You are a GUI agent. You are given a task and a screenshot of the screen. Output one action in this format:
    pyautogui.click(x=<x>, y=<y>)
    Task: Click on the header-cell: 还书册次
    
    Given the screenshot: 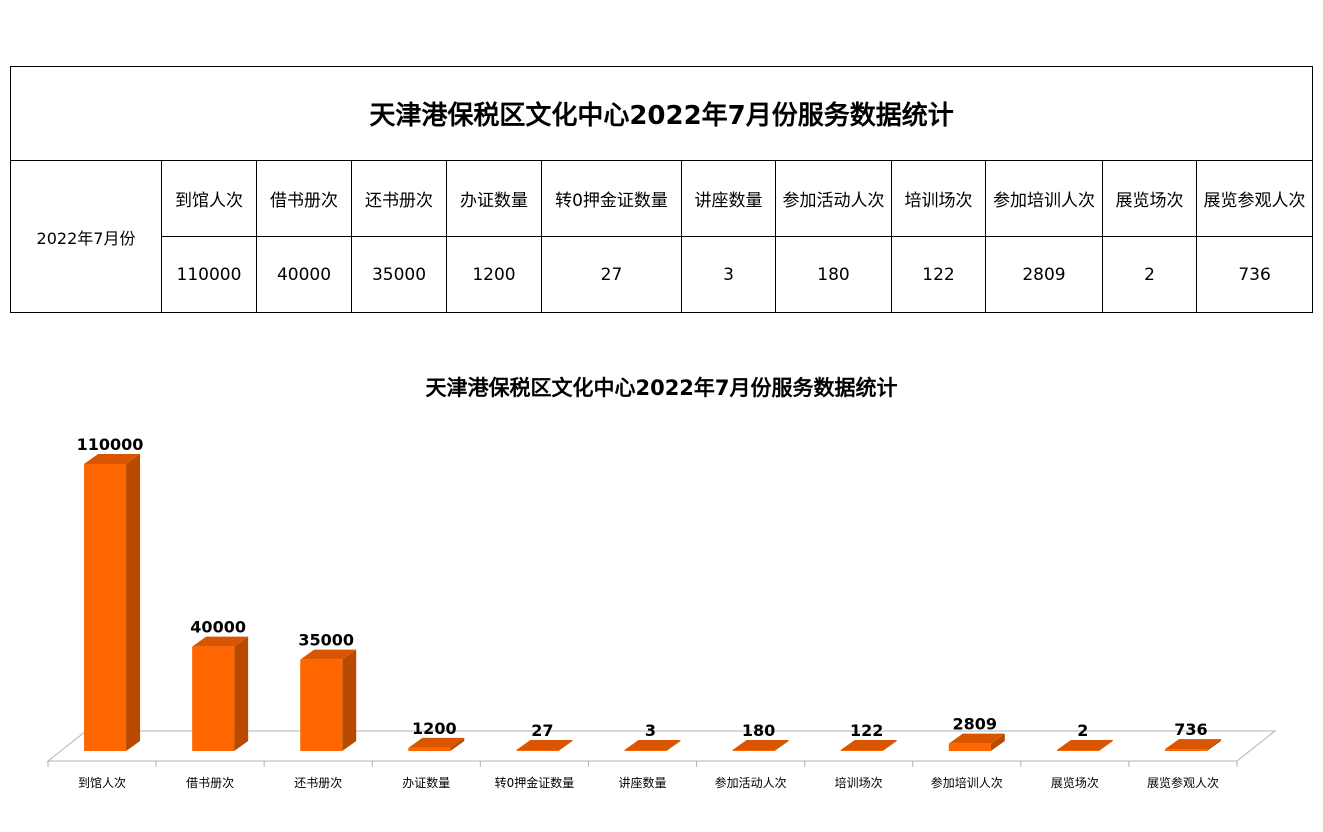 What is the action you would take?
    pyautogui.click(x=399, y=198)
    